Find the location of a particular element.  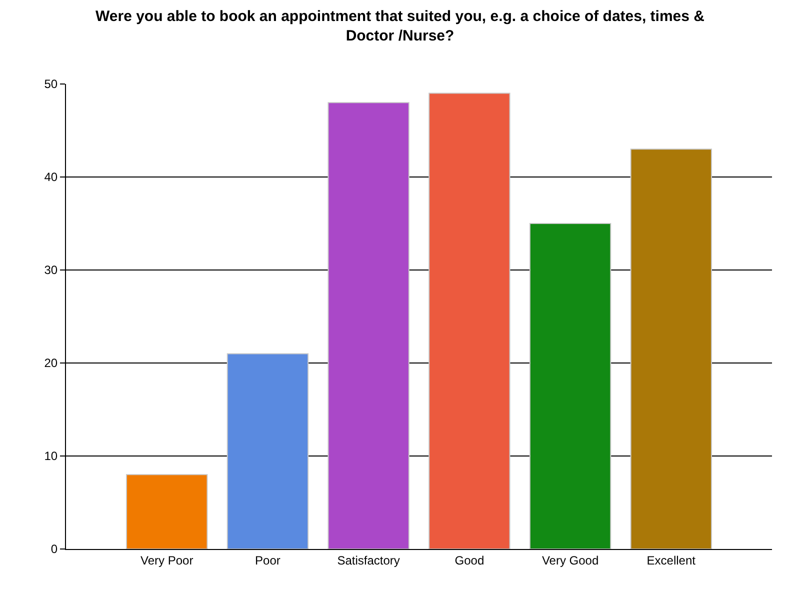

x-tick-label: Good is located at coordinates (469, 560).